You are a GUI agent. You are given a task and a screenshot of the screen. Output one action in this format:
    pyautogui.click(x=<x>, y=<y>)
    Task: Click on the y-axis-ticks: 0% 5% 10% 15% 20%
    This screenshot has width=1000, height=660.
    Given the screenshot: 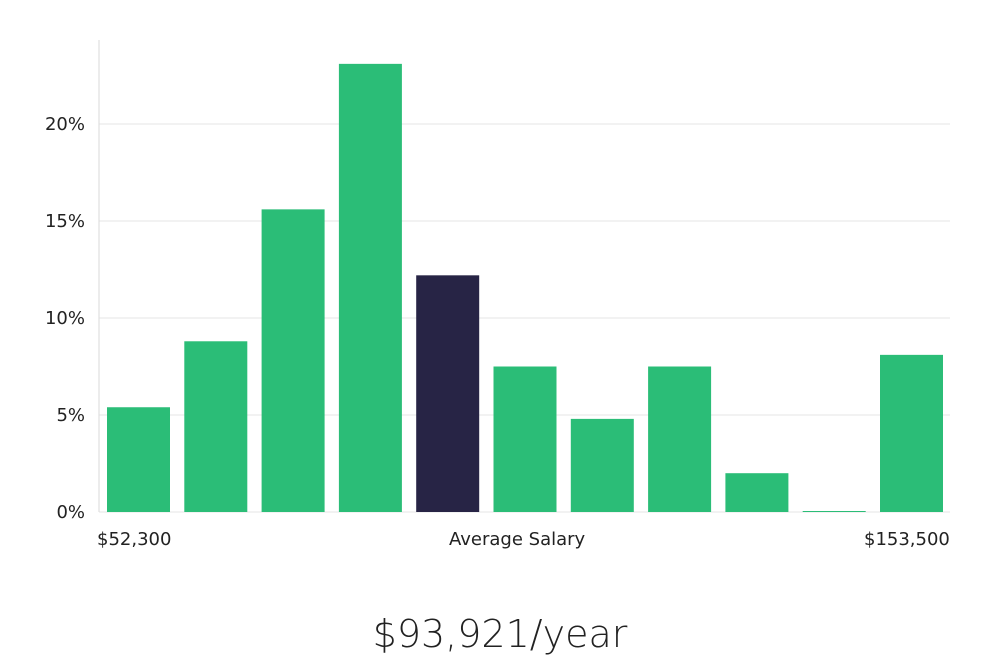 What is the action you would take?
    pyautogui.click(x=65, y=318)
    